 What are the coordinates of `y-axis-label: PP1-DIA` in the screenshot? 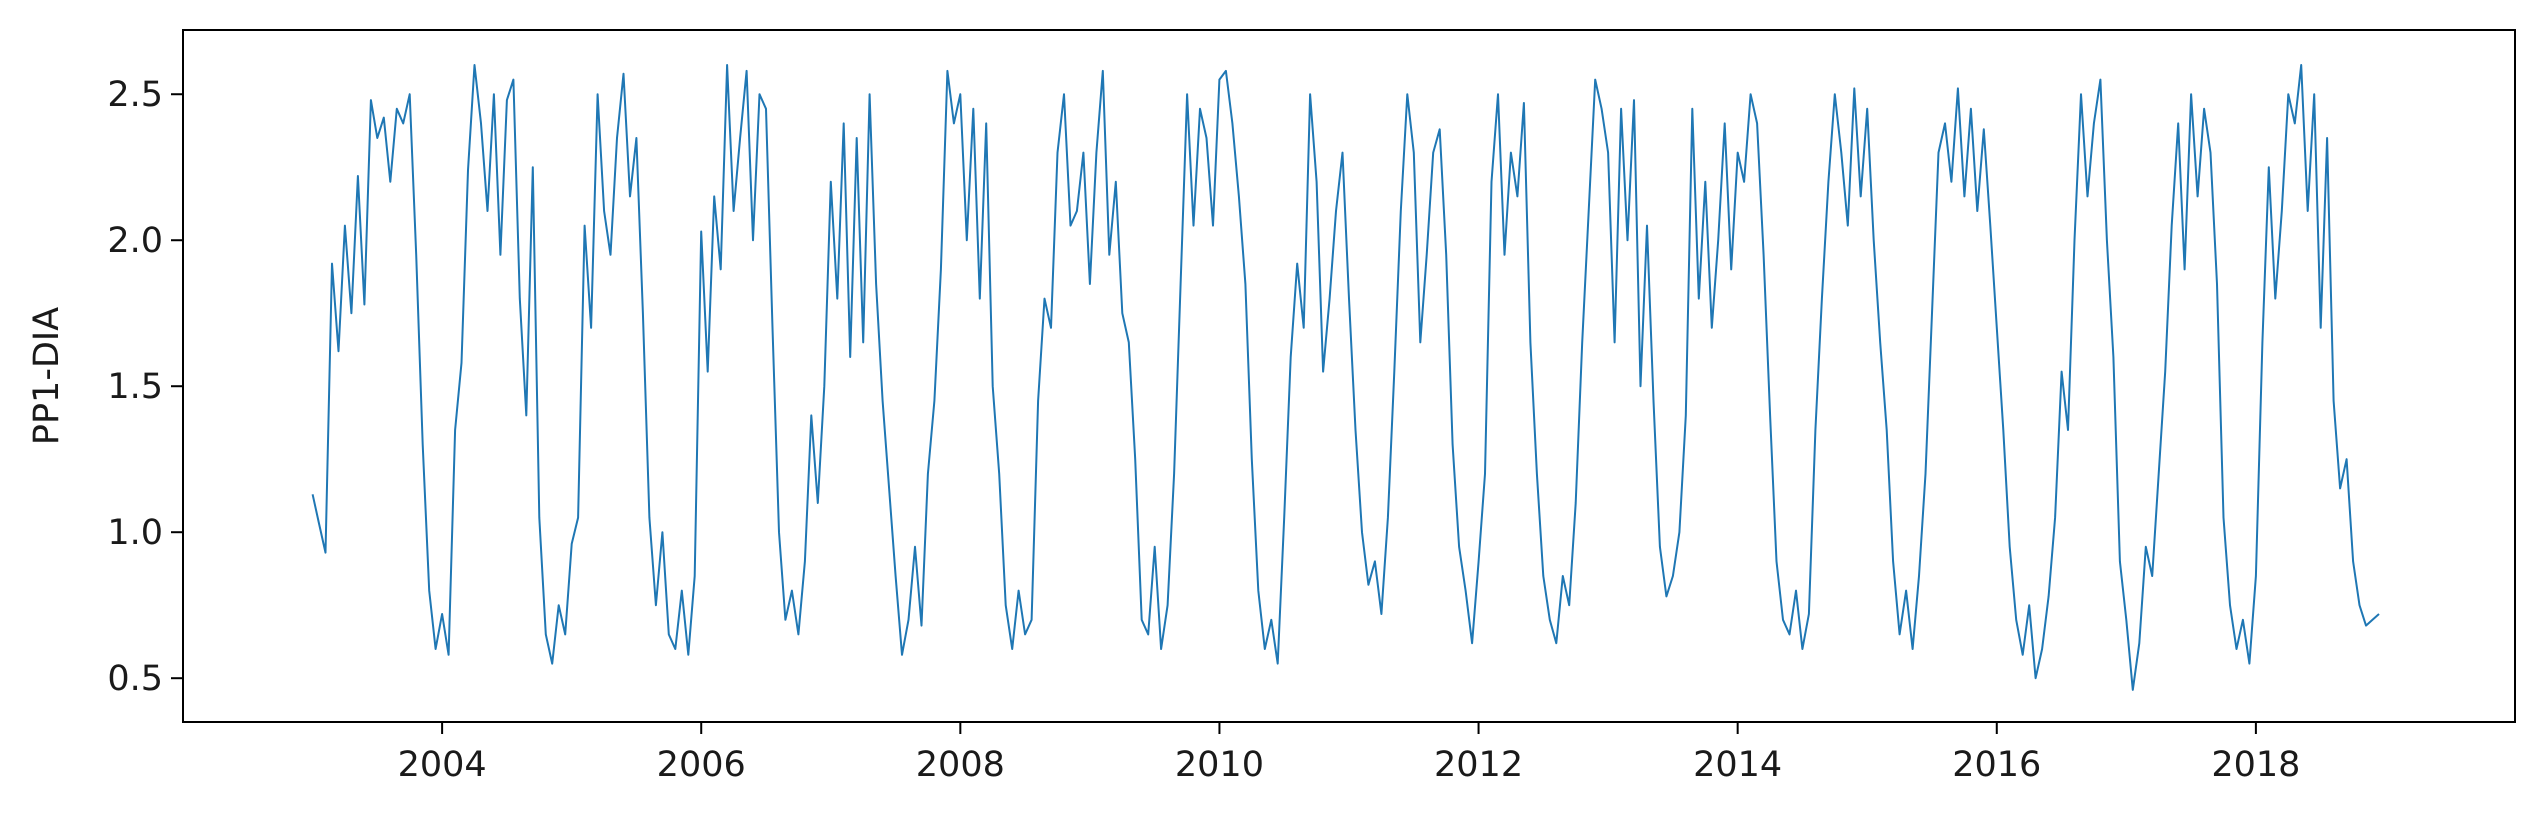 It's located at (47, 376).